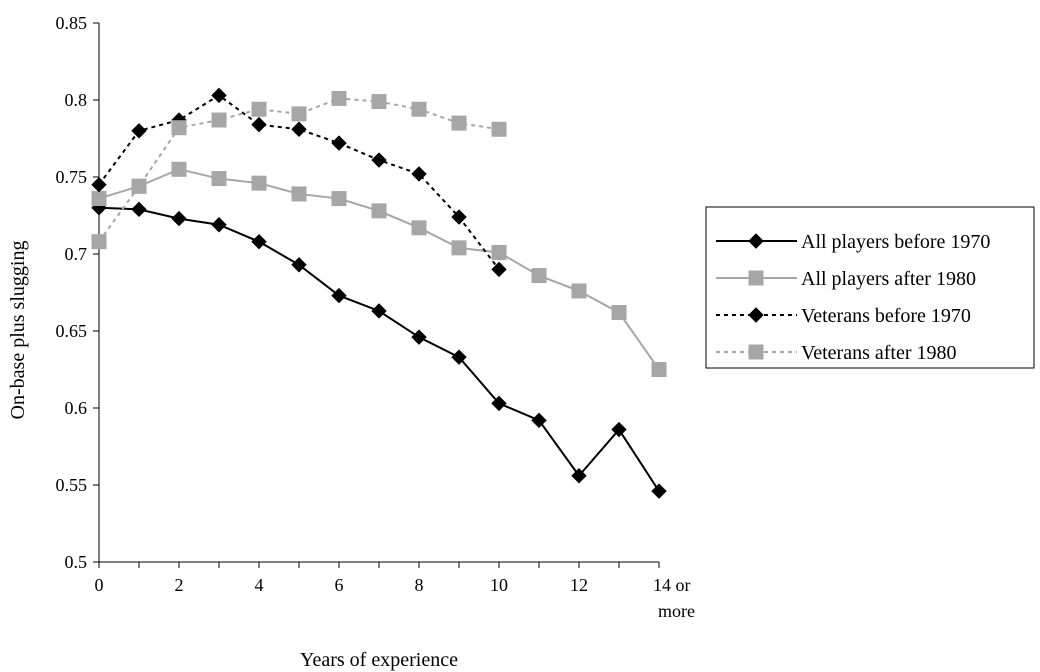  I want to click on x-tick-label: 12, so click(579, 585).